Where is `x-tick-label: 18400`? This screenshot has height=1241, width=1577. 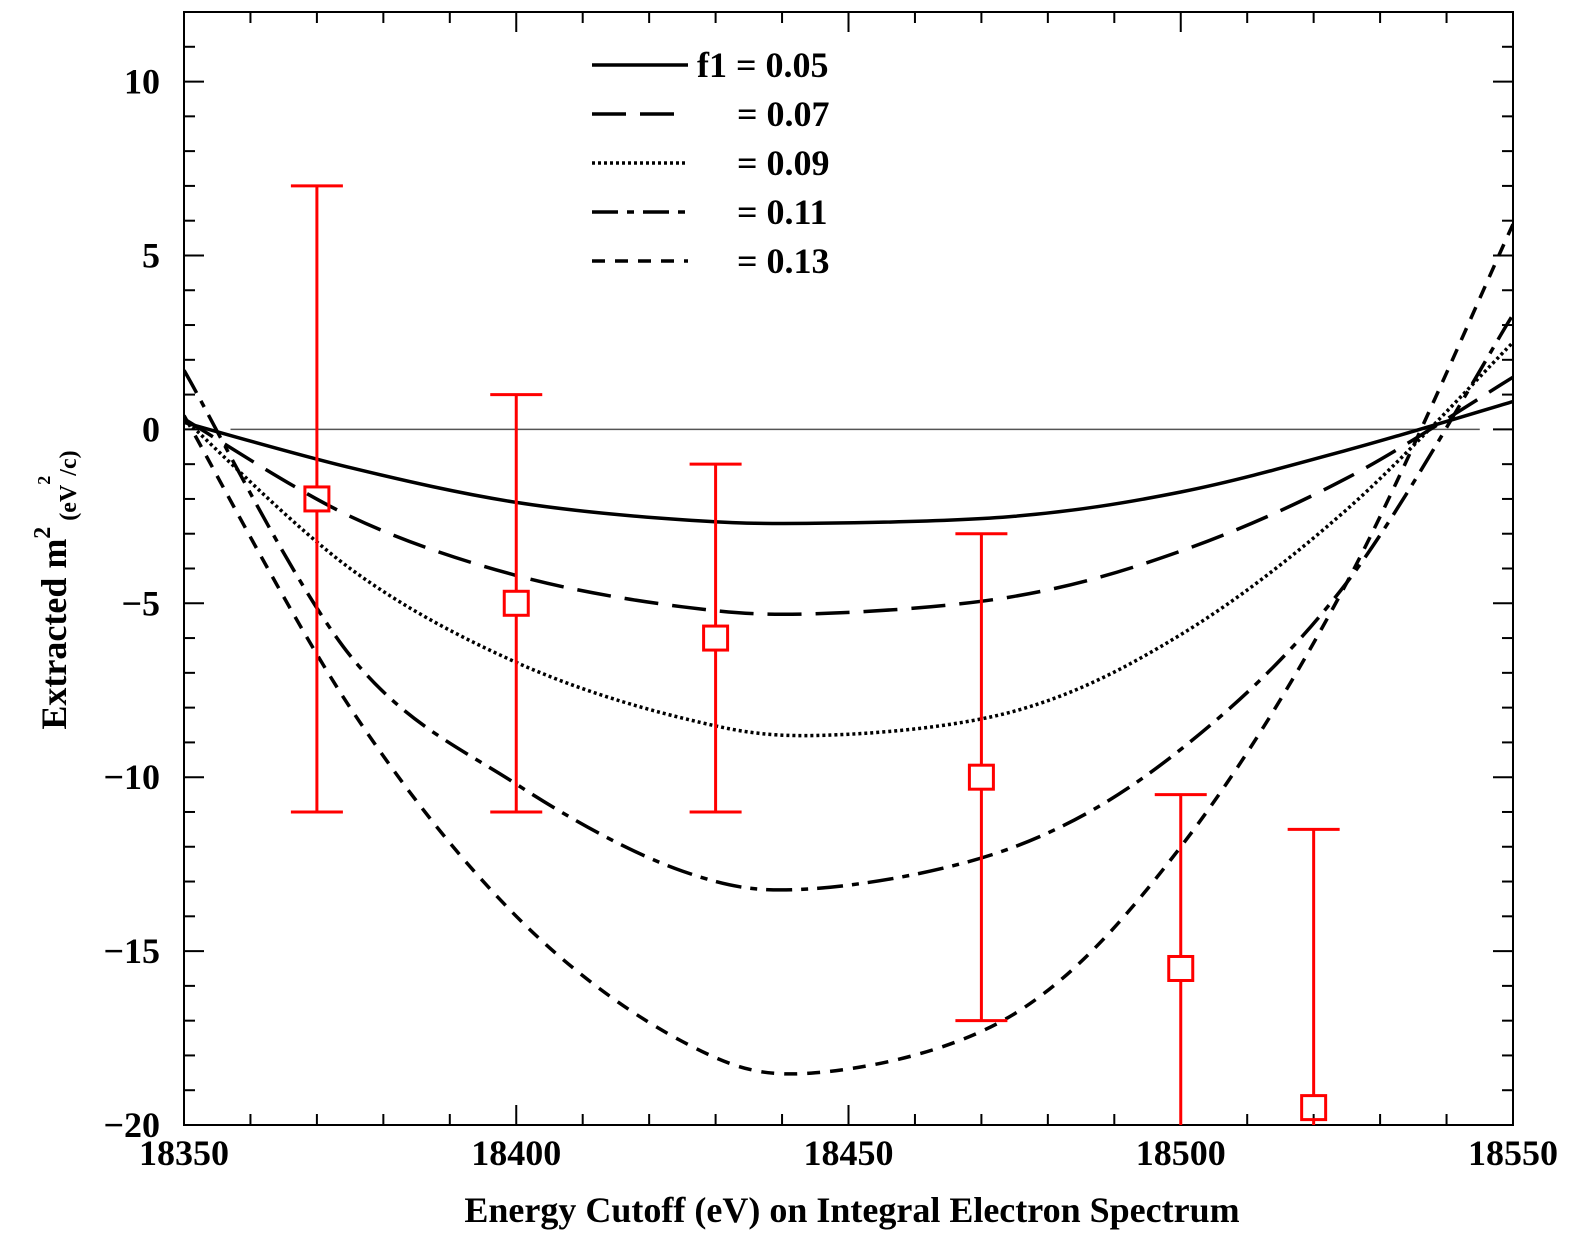
x-tick-label: 18400 is located at coordinates (516, 1153).